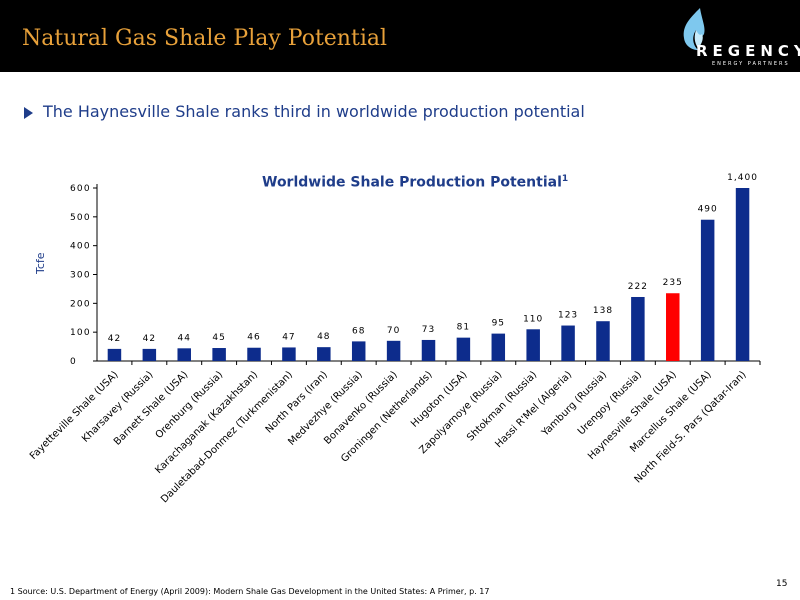 This screenshot has width=800, height=600. What do you see at coordinates (748, 51) in the screenshot?
I see `logo-name: REGENCY` at bounding box center [748, 51].